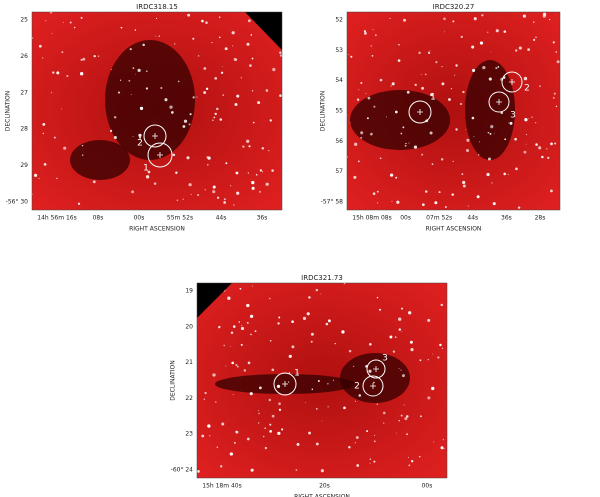 Image resolution: width=600 pixels, height=497 pixels. What do you see at coordinates (540, 218) in the screenshot?
I see `x-tick-label: 28s` at bounding box center [540, 218].